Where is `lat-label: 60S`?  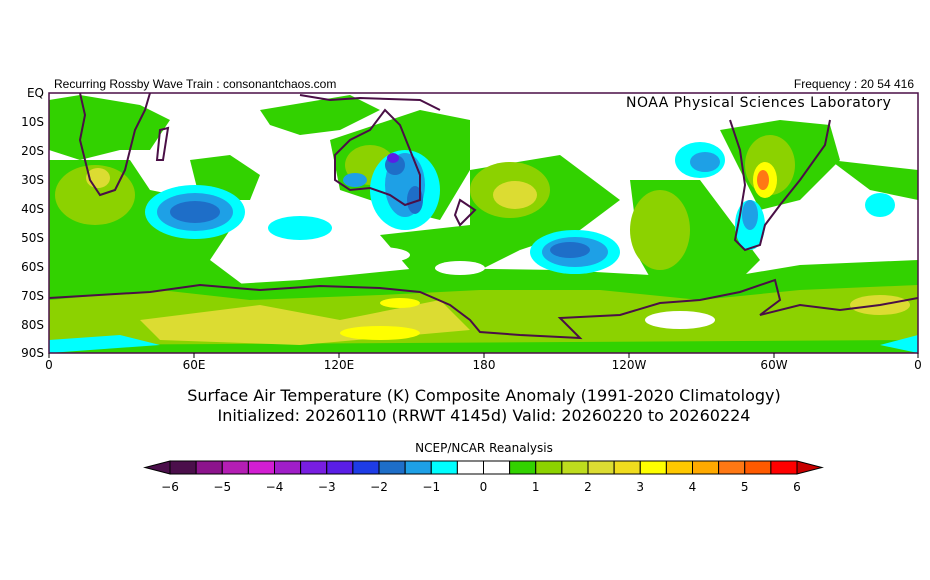 lat-label: 60S is located at coordinates (32, 267).